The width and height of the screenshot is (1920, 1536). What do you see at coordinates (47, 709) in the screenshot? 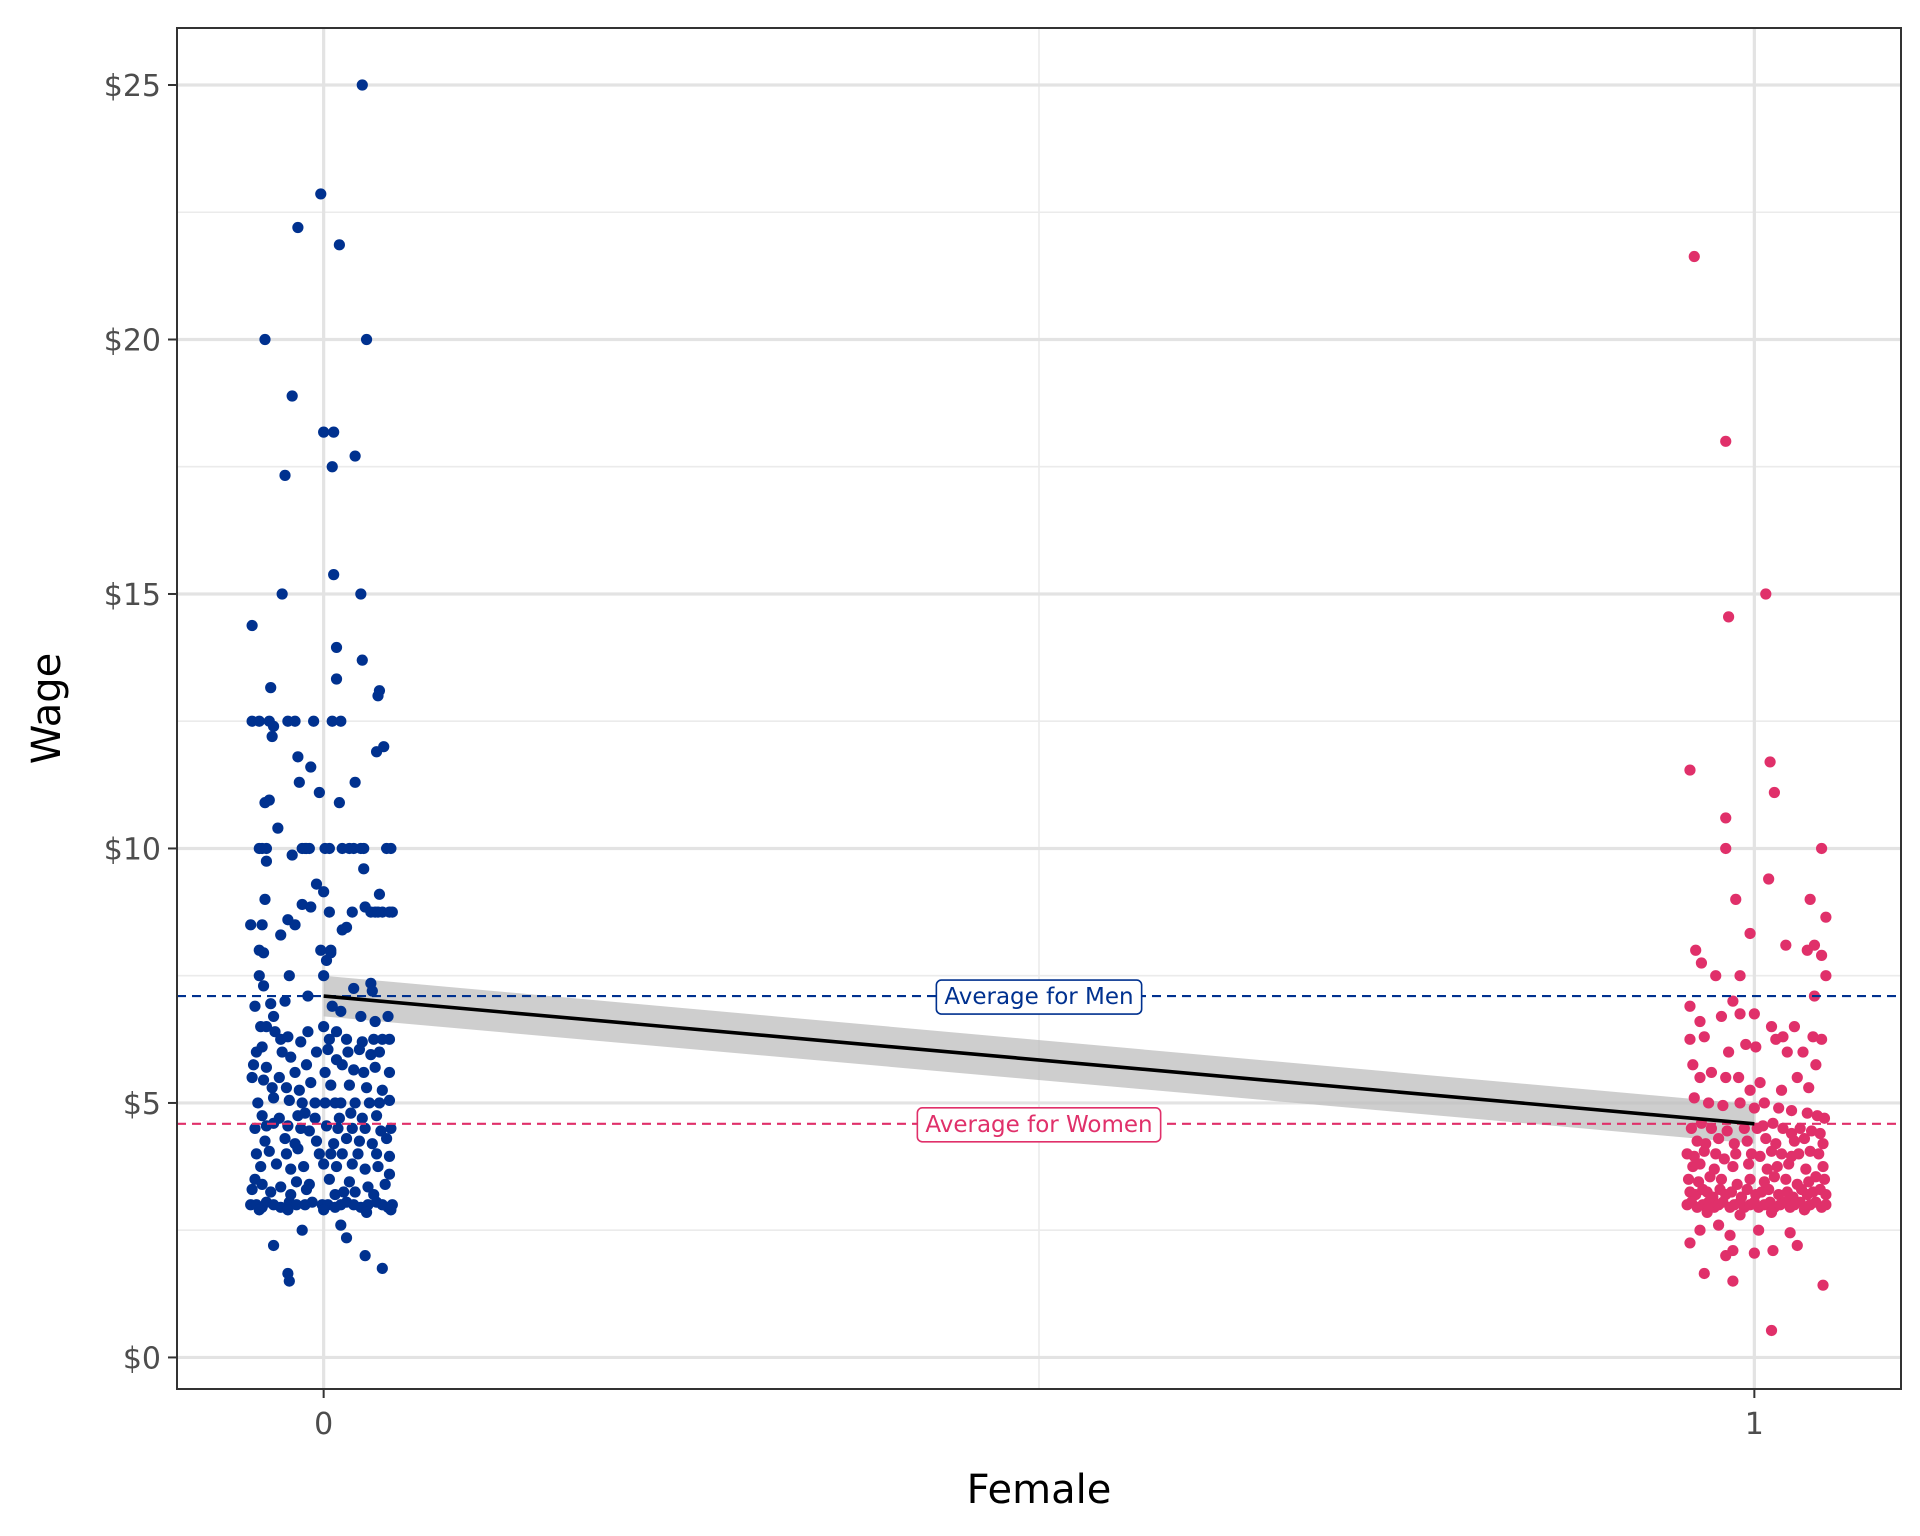
I see `y-axis-title: Wage` at bounding box center [47, 709].